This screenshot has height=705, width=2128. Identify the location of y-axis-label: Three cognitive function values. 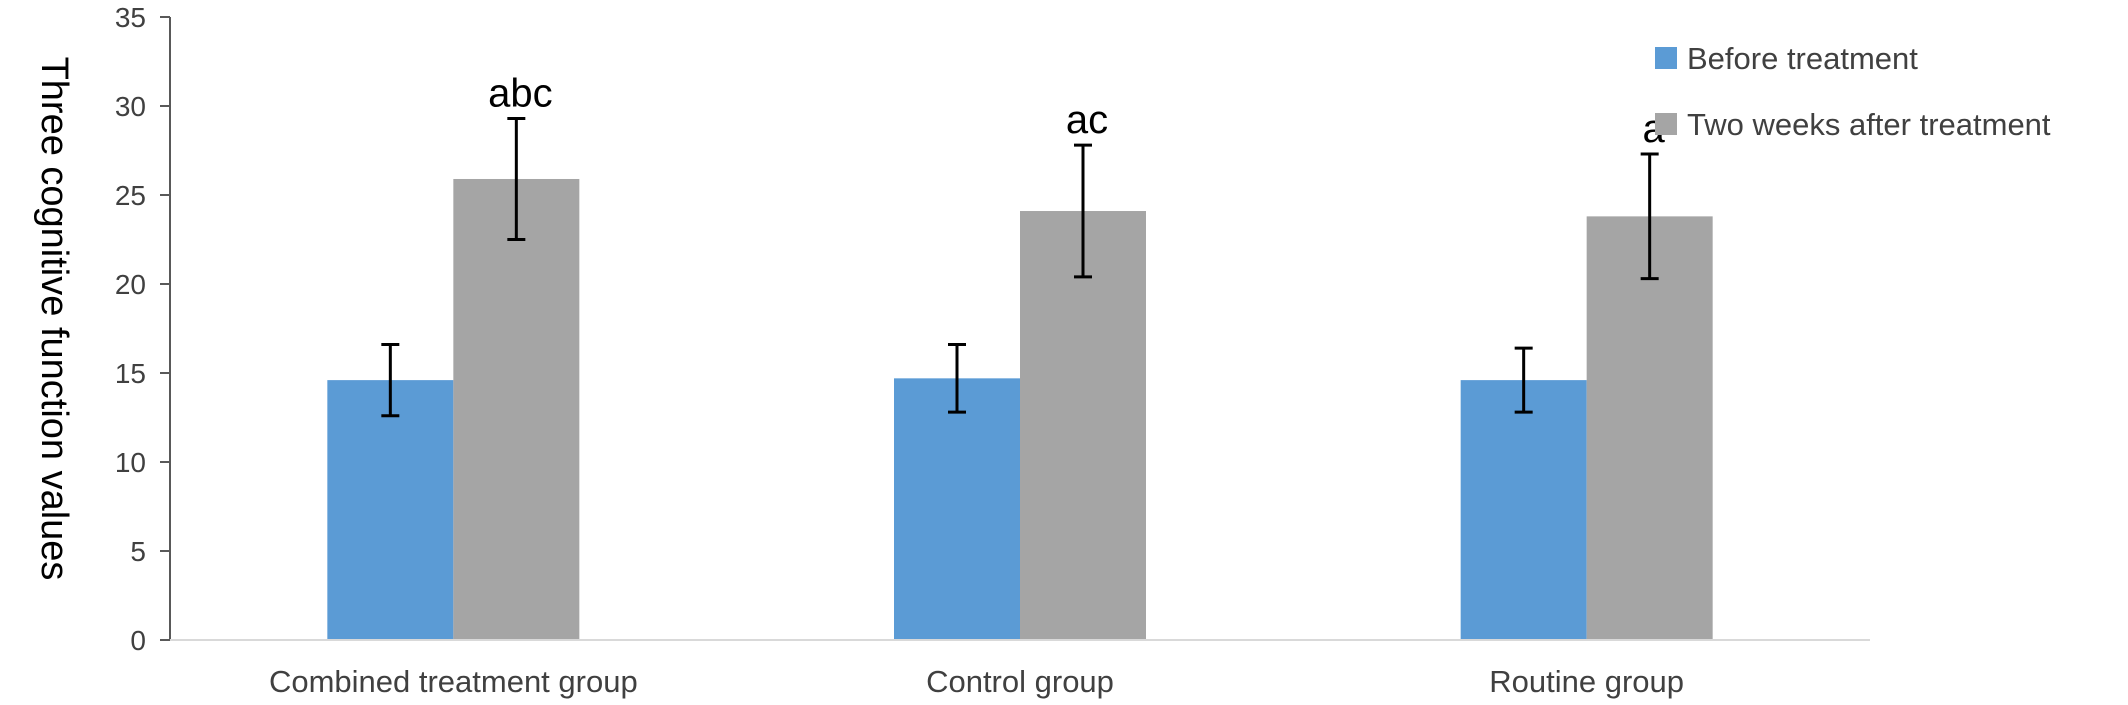
(54, 319).